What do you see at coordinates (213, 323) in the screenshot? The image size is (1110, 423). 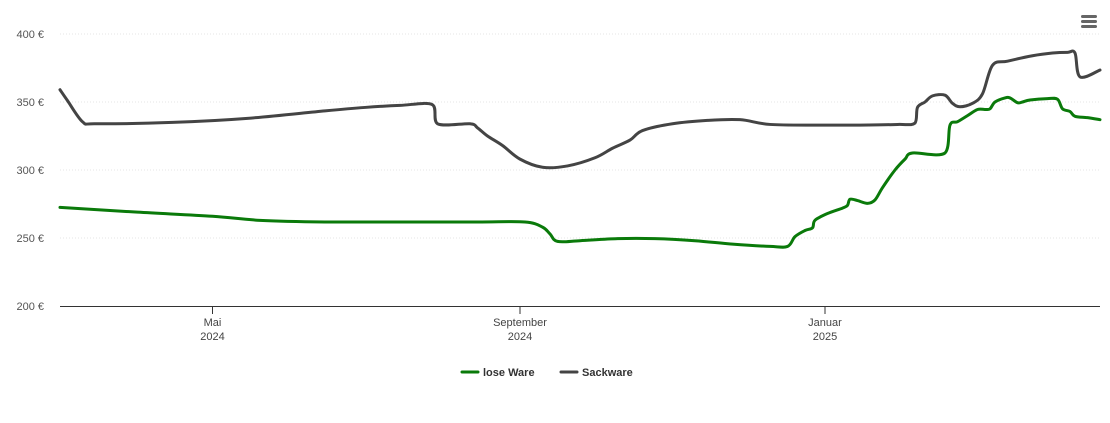 I see `x-tick-label-month: Mai` at bounding box center [213, 323].